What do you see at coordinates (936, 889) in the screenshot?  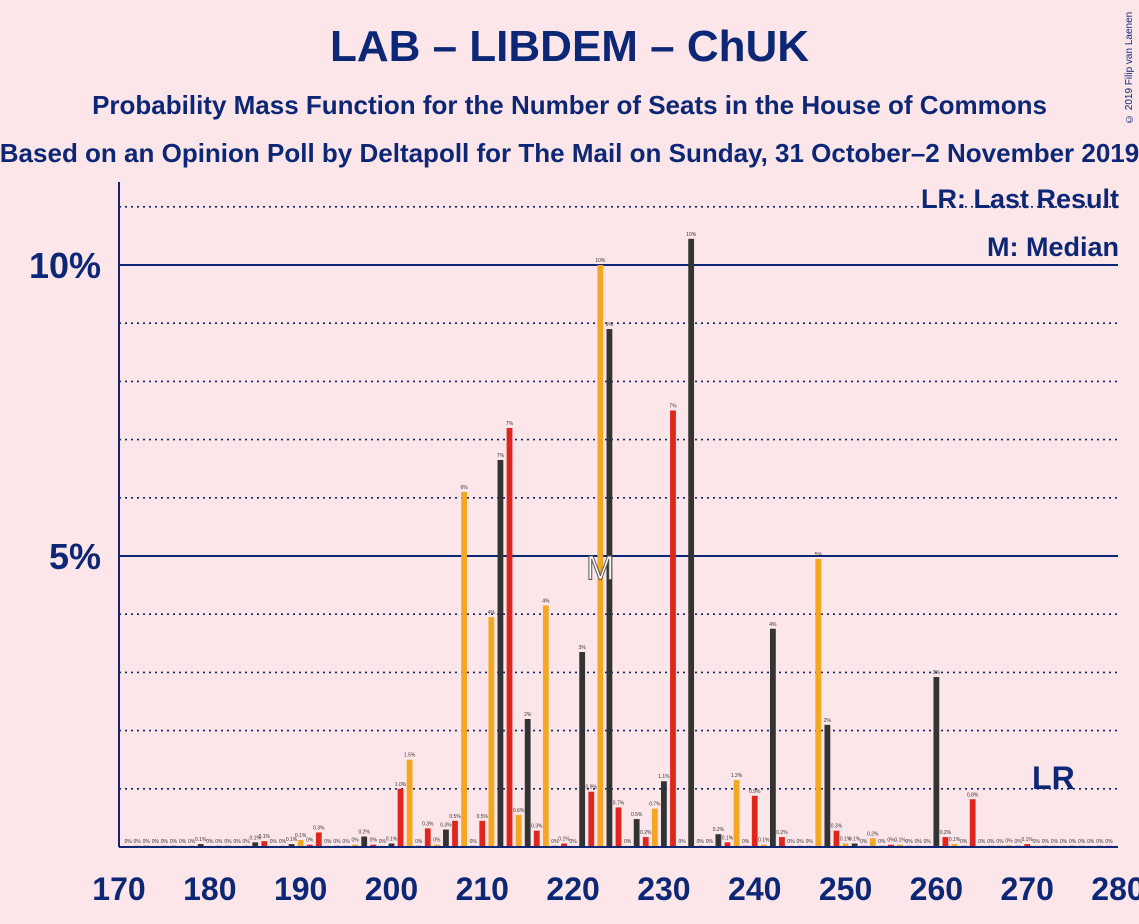 I see `x-tick-label: 260` at bounding box center [936, 889].